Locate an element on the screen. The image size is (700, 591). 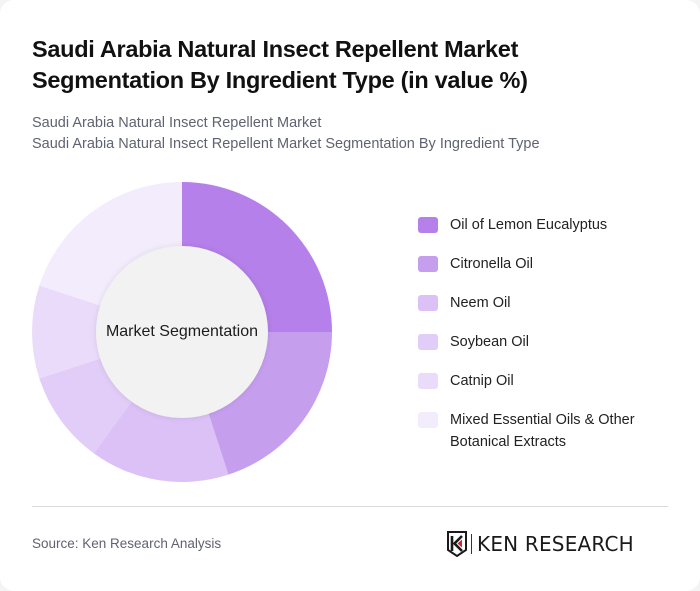
legend-item-catnip: Catnip Oil is located at coordinates (548, 381).